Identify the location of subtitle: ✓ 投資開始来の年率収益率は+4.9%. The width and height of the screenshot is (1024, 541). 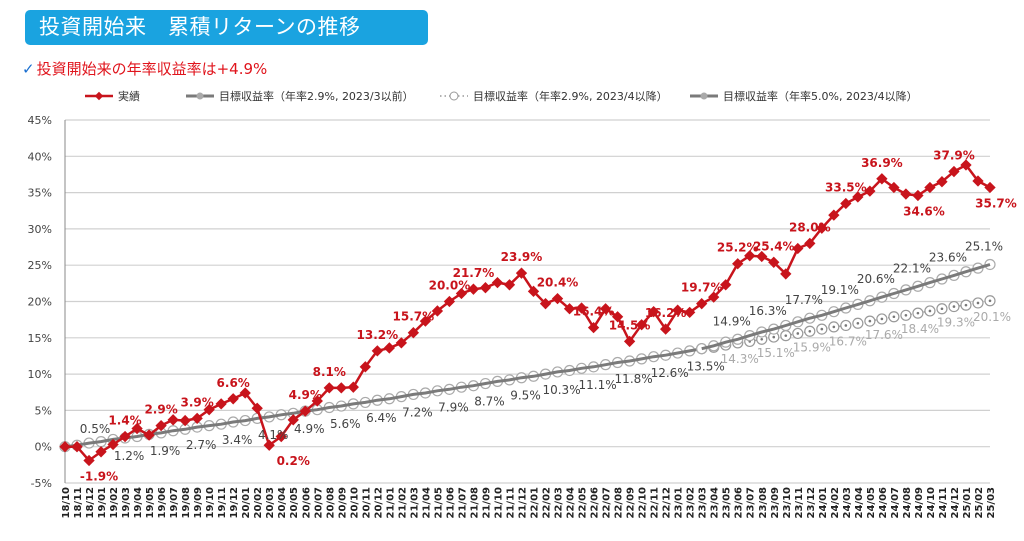
(144, 68).